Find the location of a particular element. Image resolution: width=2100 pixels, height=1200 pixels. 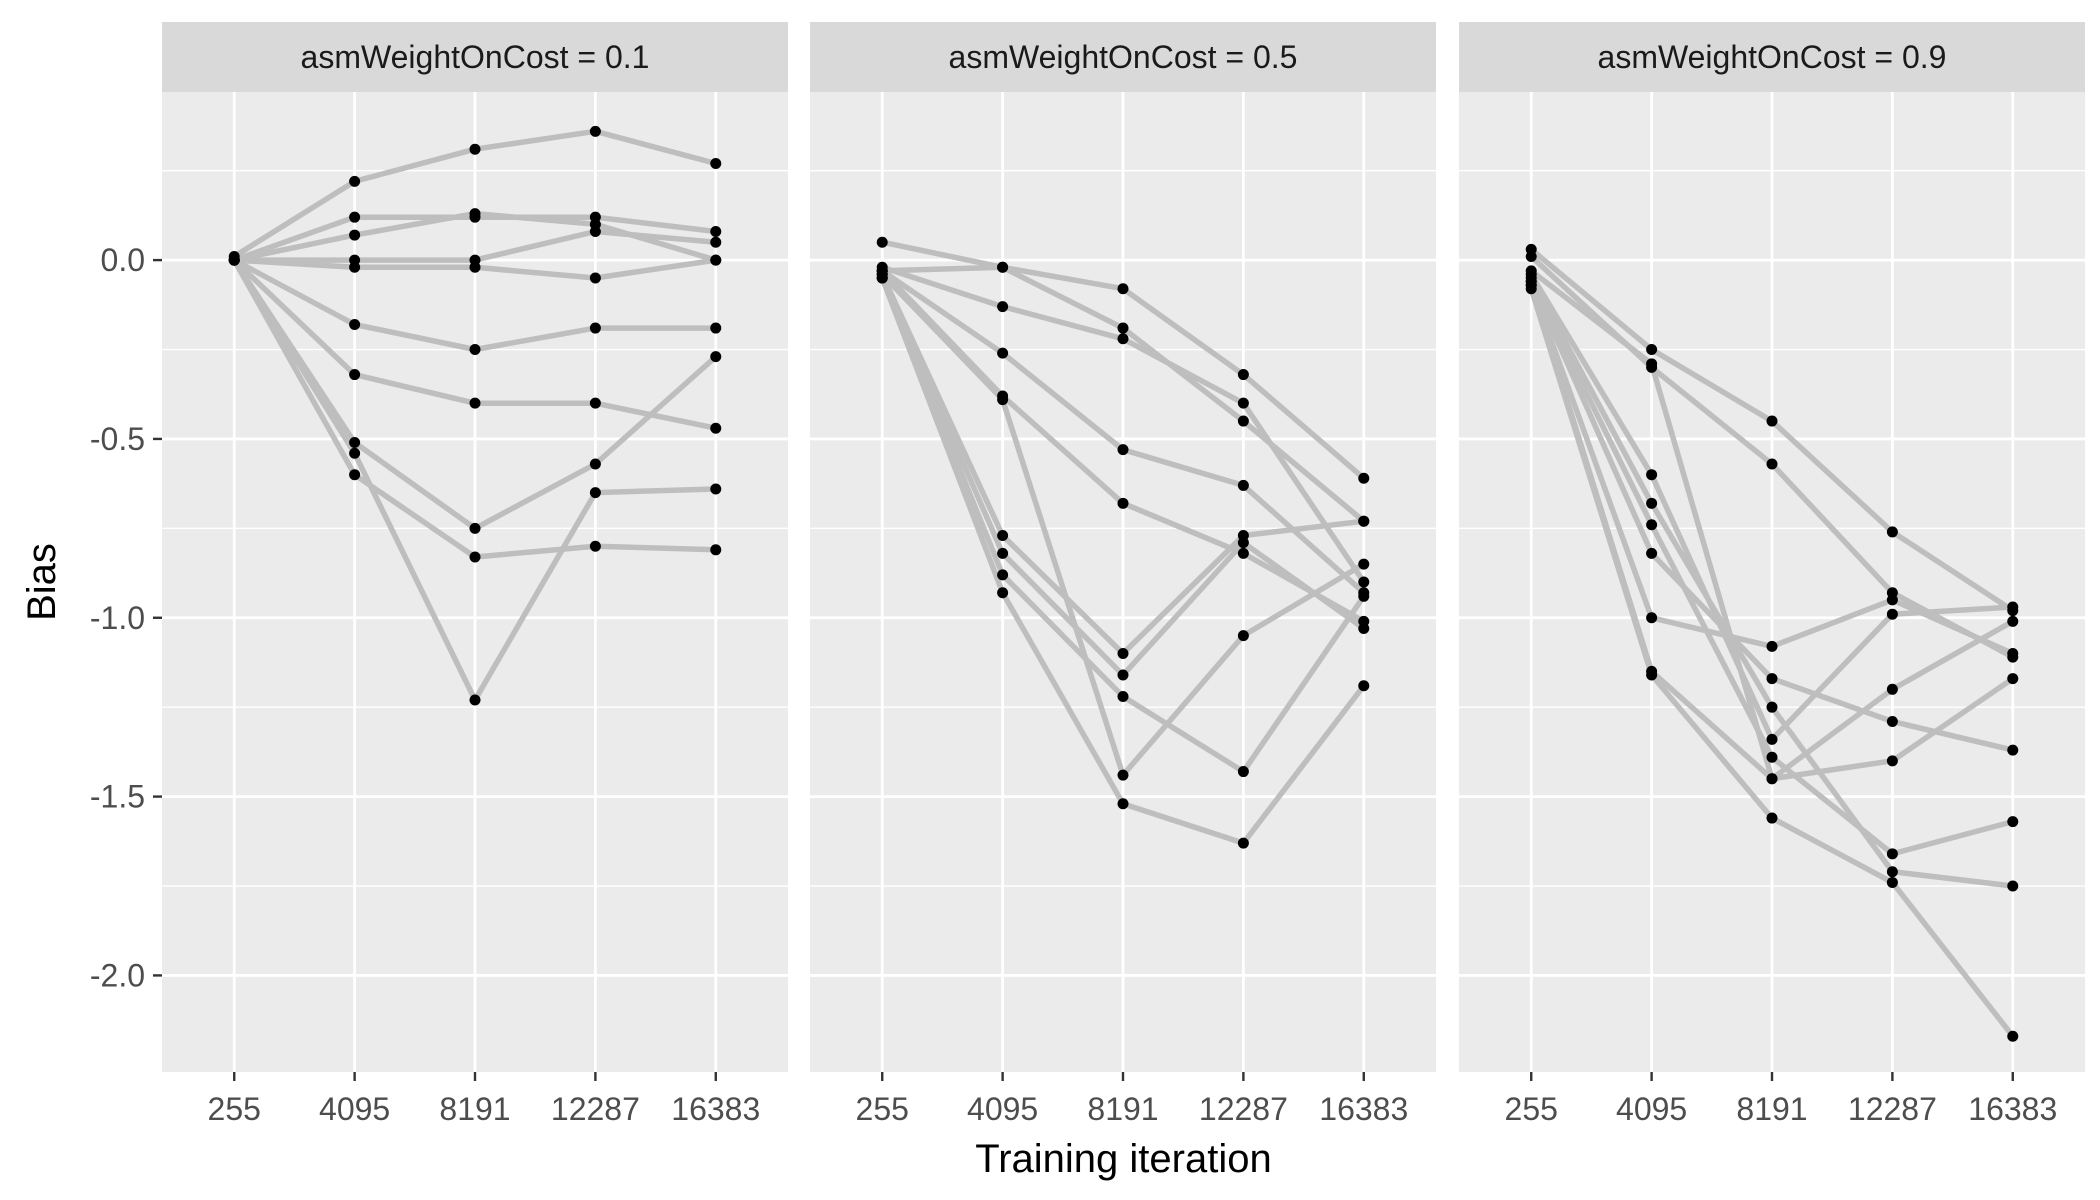

x-tick-label: 12287 is located at coordinates (1892, 1109).